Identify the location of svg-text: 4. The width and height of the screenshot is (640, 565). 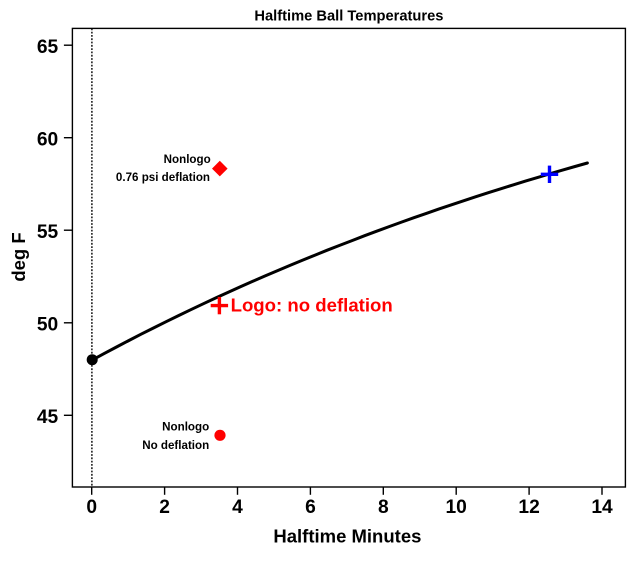
(237, 507).